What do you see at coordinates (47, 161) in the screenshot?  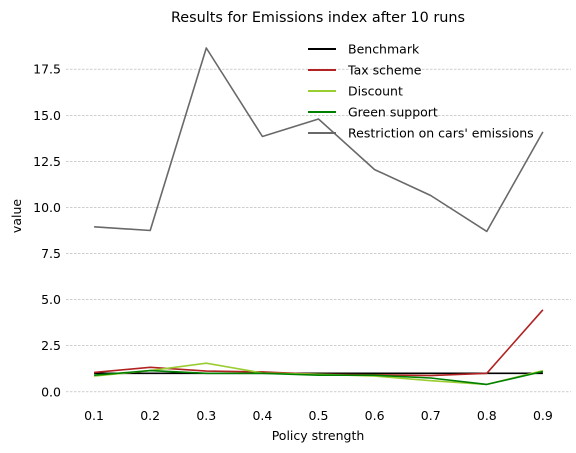 I see `y-tick-label: 12.5` at bounding box center [47, 161].